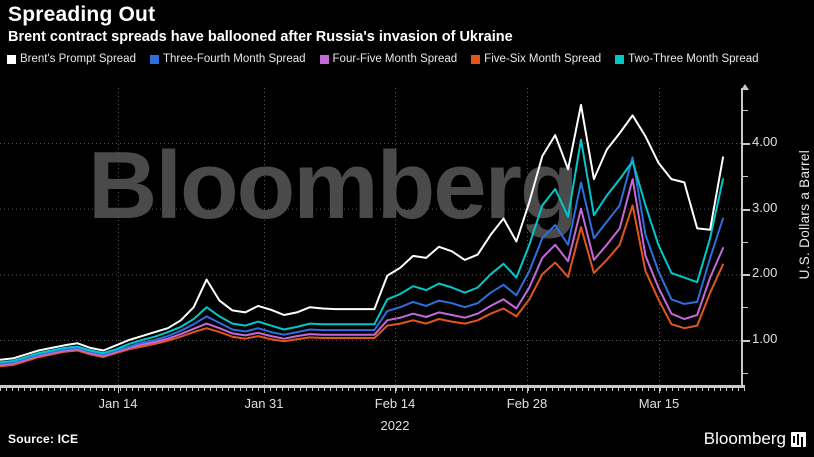  What do you see at coordinates (43, 439) in the screenshot?
I see `source-note: Source: ICE` at bounding box center [43, 439].